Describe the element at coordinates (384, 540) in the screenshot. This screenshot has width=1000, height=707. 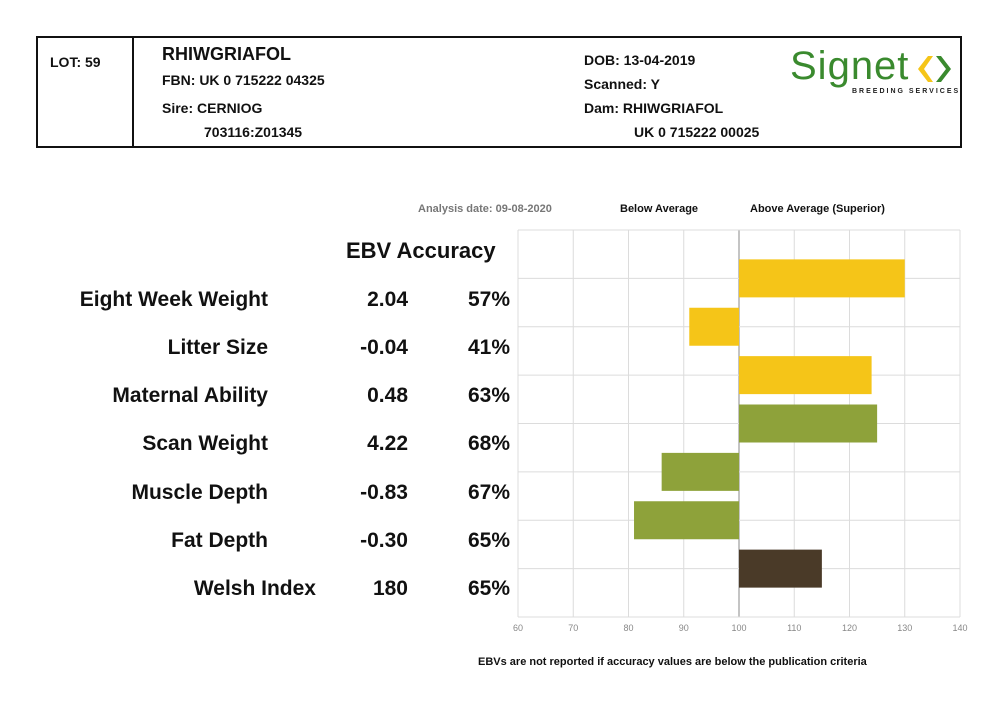
I see `ebv-value: -0.30` at that location.